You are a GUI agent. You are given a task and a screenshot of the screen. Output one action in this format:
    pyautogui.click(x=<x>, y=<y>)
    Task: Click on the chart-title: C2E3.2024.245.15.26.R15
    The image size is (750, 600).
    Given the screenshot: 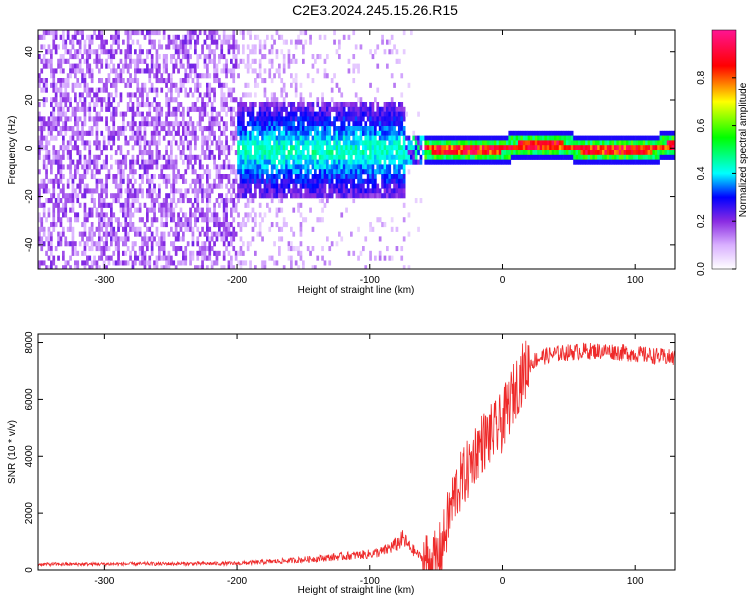 What is the action you would take?
    pyautogui.click(x=375, y=10)
    